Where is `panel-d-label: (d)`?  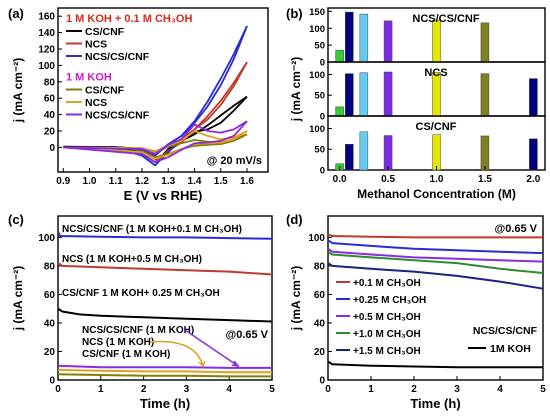
panel-d-label: (d) is located at coordinates (294, 219).